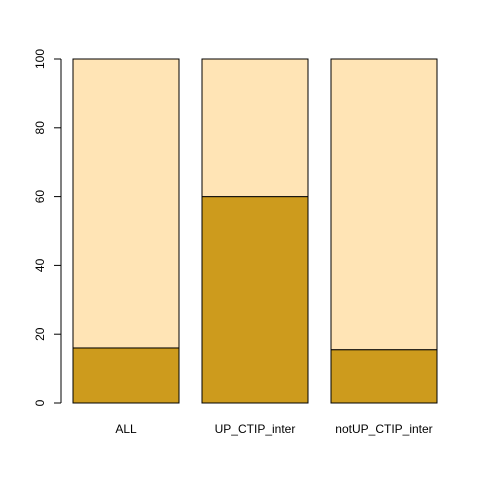  I want to click on x-category-label: UP_CTIP_inter, so click(255, 429).